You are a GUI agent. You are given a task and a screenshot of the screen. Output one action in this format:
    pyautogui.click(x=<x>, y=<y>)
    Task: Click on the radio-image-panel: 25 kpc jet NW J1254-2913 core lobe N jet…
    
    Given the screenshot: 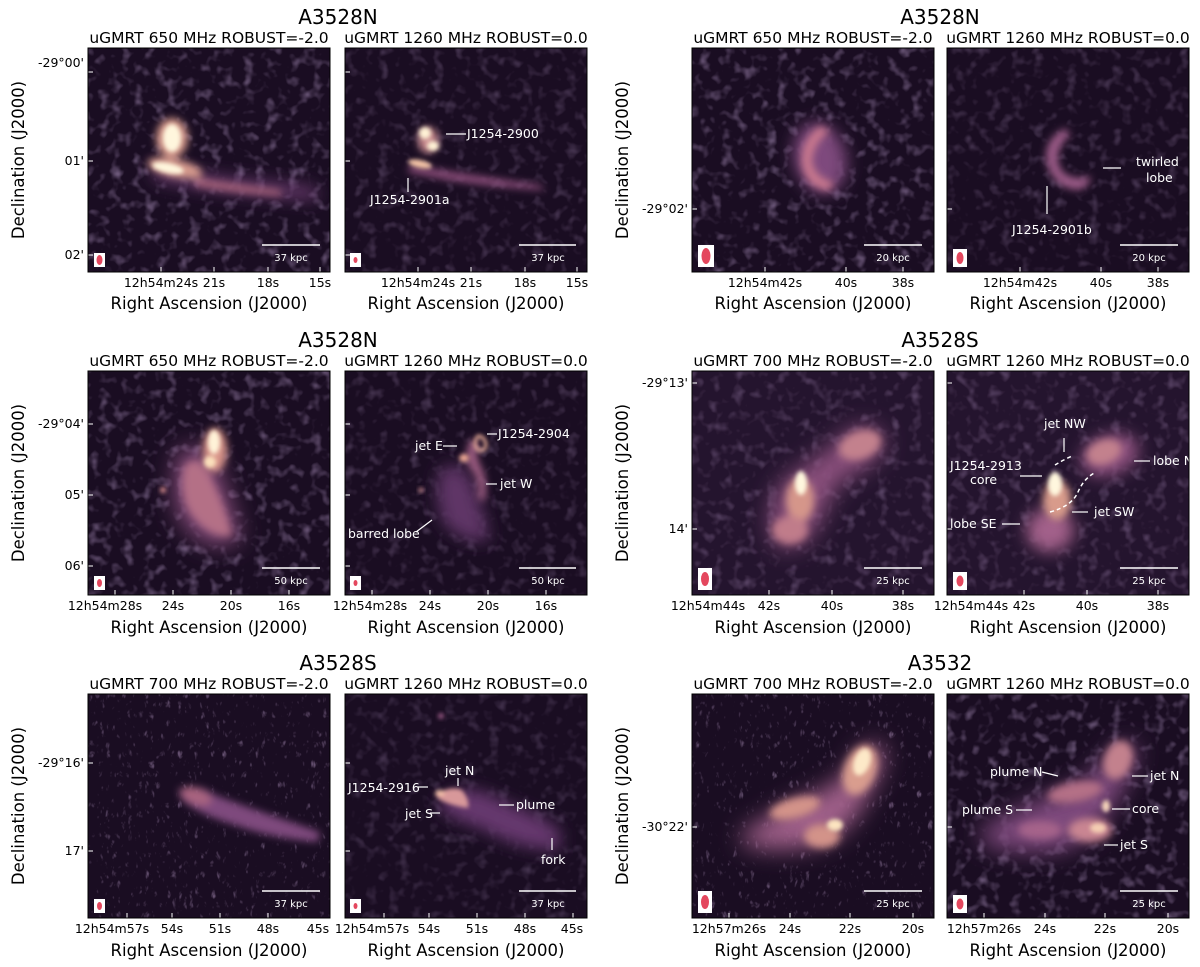 What is the action you would take?
    pyautogui.click(x=1070, y=483)
    